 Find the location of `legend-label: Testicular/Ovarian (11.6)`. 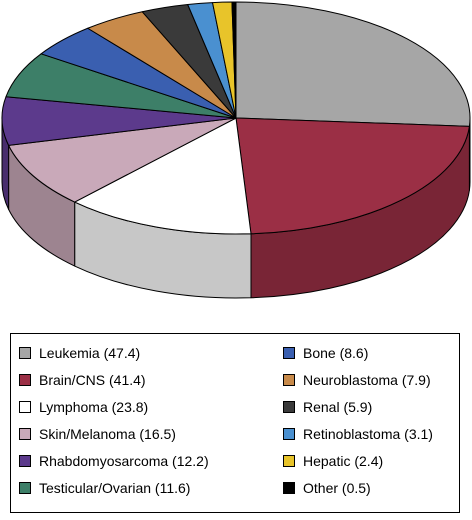

legend-label: Testicular/Ovarian (11.6) is located at coordinates (115, 488).